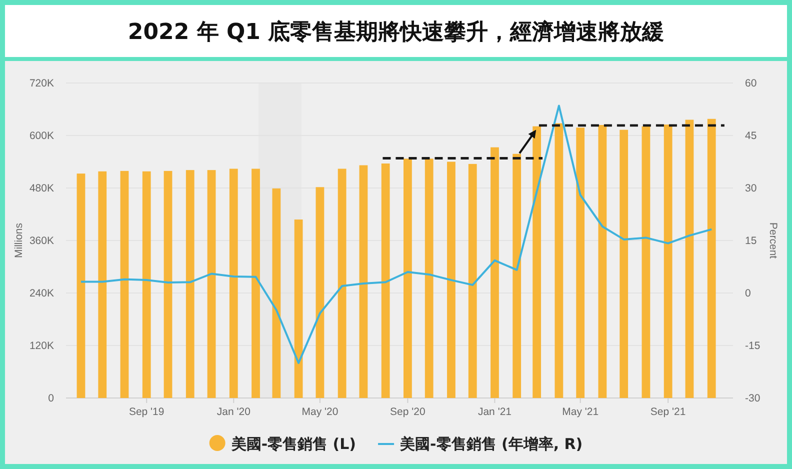  Describe the element at coordinates (396, 32) in the screenshot. I see `title: 2022 年 Q1 底零售基期將快速攀升，經濟增速將放緩` at that location.